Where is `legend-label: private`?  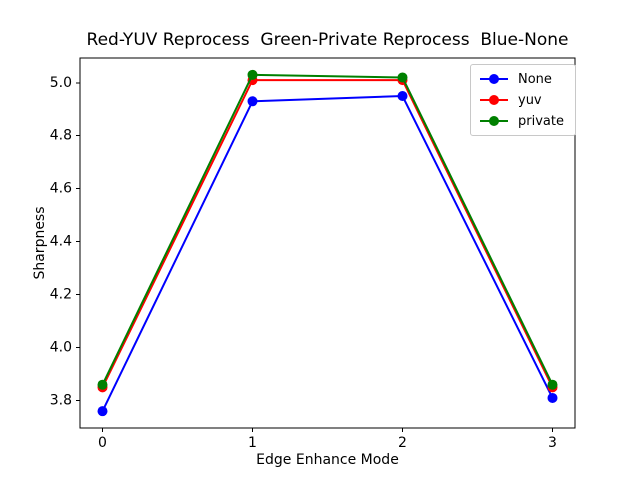
legend-label: private is located at coordinates (541, 121).